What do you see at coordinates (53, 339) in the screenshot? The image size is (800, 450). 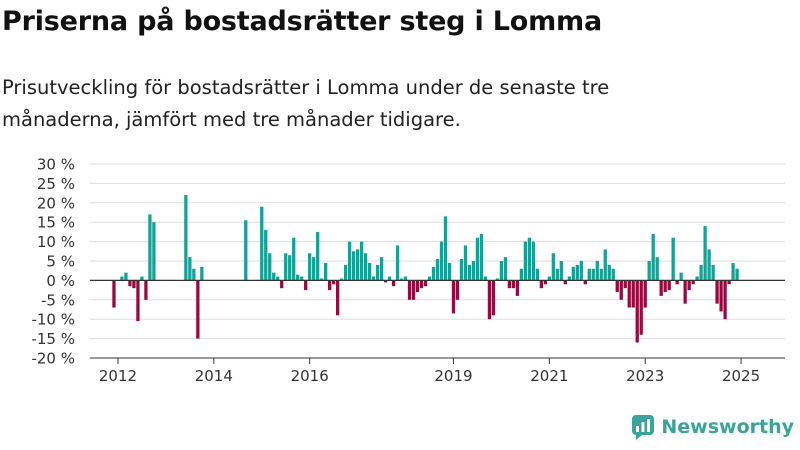 I see `y-tick-label: -15 %` at bounding box center [53, 339].